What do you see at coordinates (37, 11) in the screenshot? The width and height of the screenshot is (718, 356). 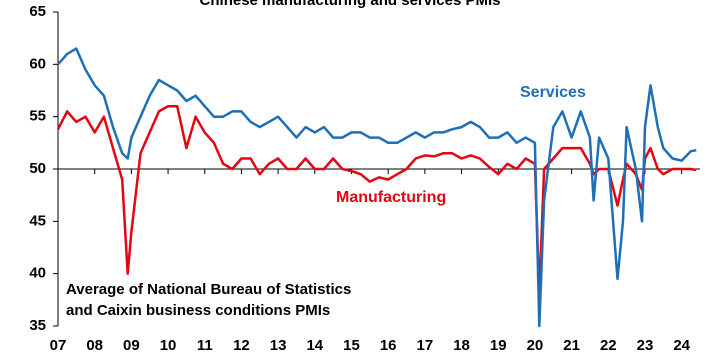 I see `y-tick-label: 65` at bounding box center [37, 11].